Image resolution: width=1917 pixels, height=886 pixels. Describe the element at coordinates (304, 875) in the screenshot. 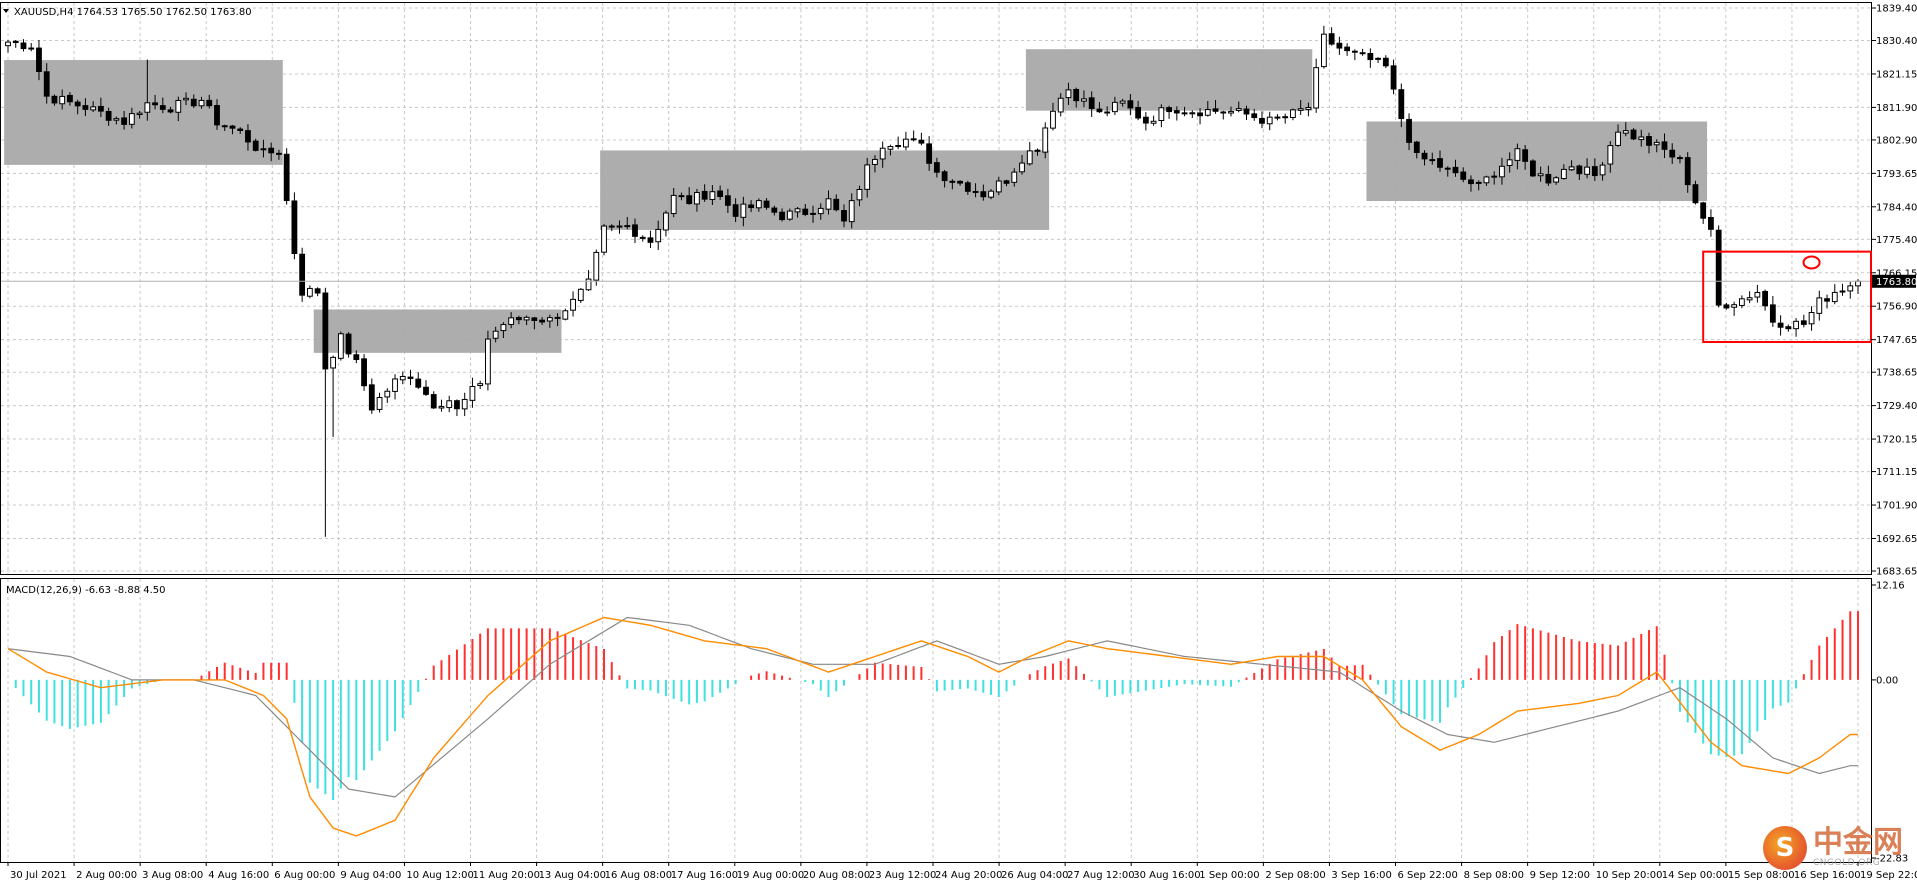

I see `time-tick-label: 6 Aug 00:00` at that location.